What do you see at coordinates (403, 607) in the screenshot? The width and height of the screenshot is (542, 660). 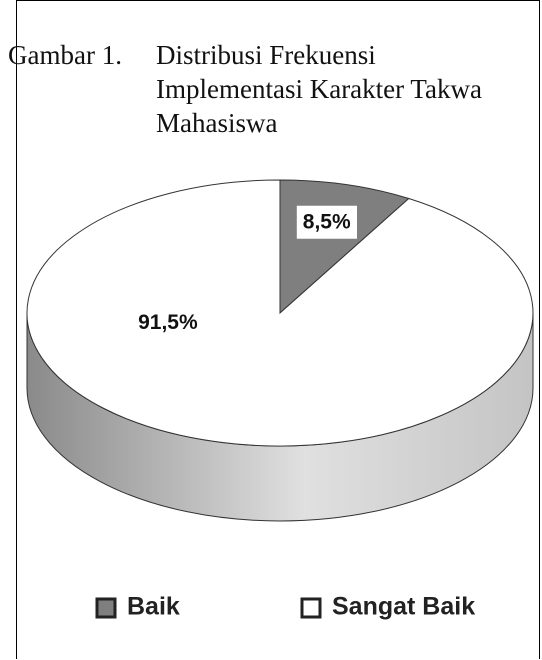 I see `legend-label: Sangat Baik` at bounding box center [403, 607].